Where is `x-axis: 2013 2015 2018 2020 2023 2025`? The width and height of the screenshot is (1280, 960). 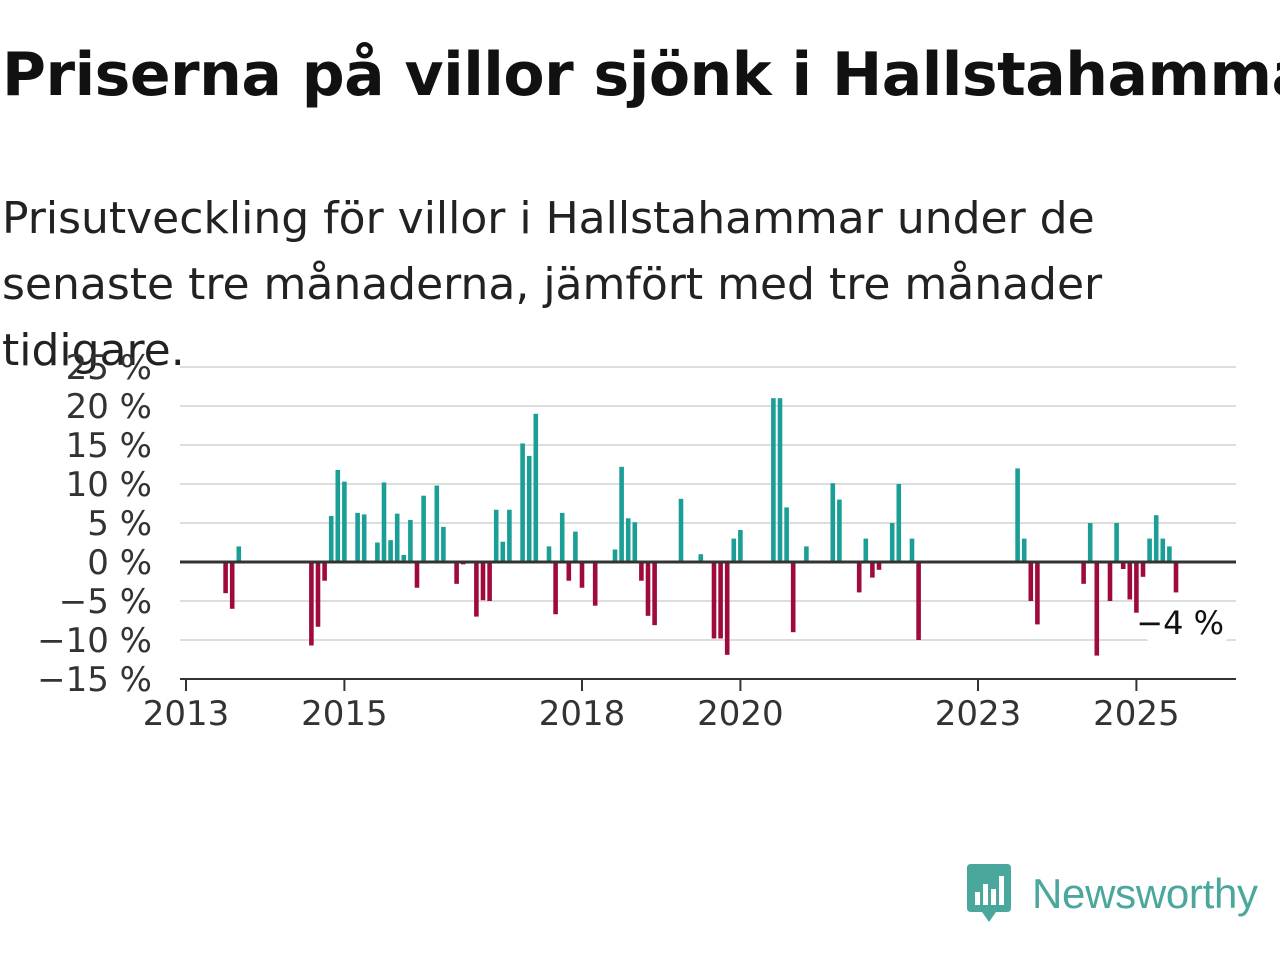 x-axis: 2013 2015 2018 2020 2023 2025 is located at coordinates (689, 706).